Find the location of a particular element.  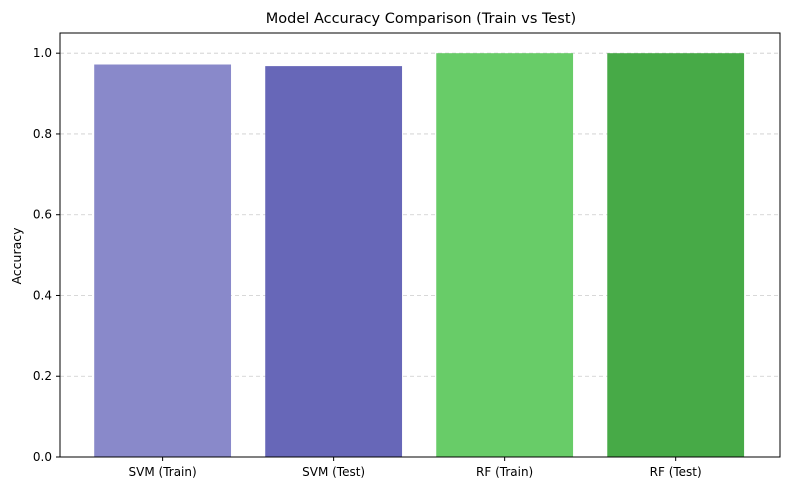

y-tick-label: 0.6 is located at coordinates (42, 215).